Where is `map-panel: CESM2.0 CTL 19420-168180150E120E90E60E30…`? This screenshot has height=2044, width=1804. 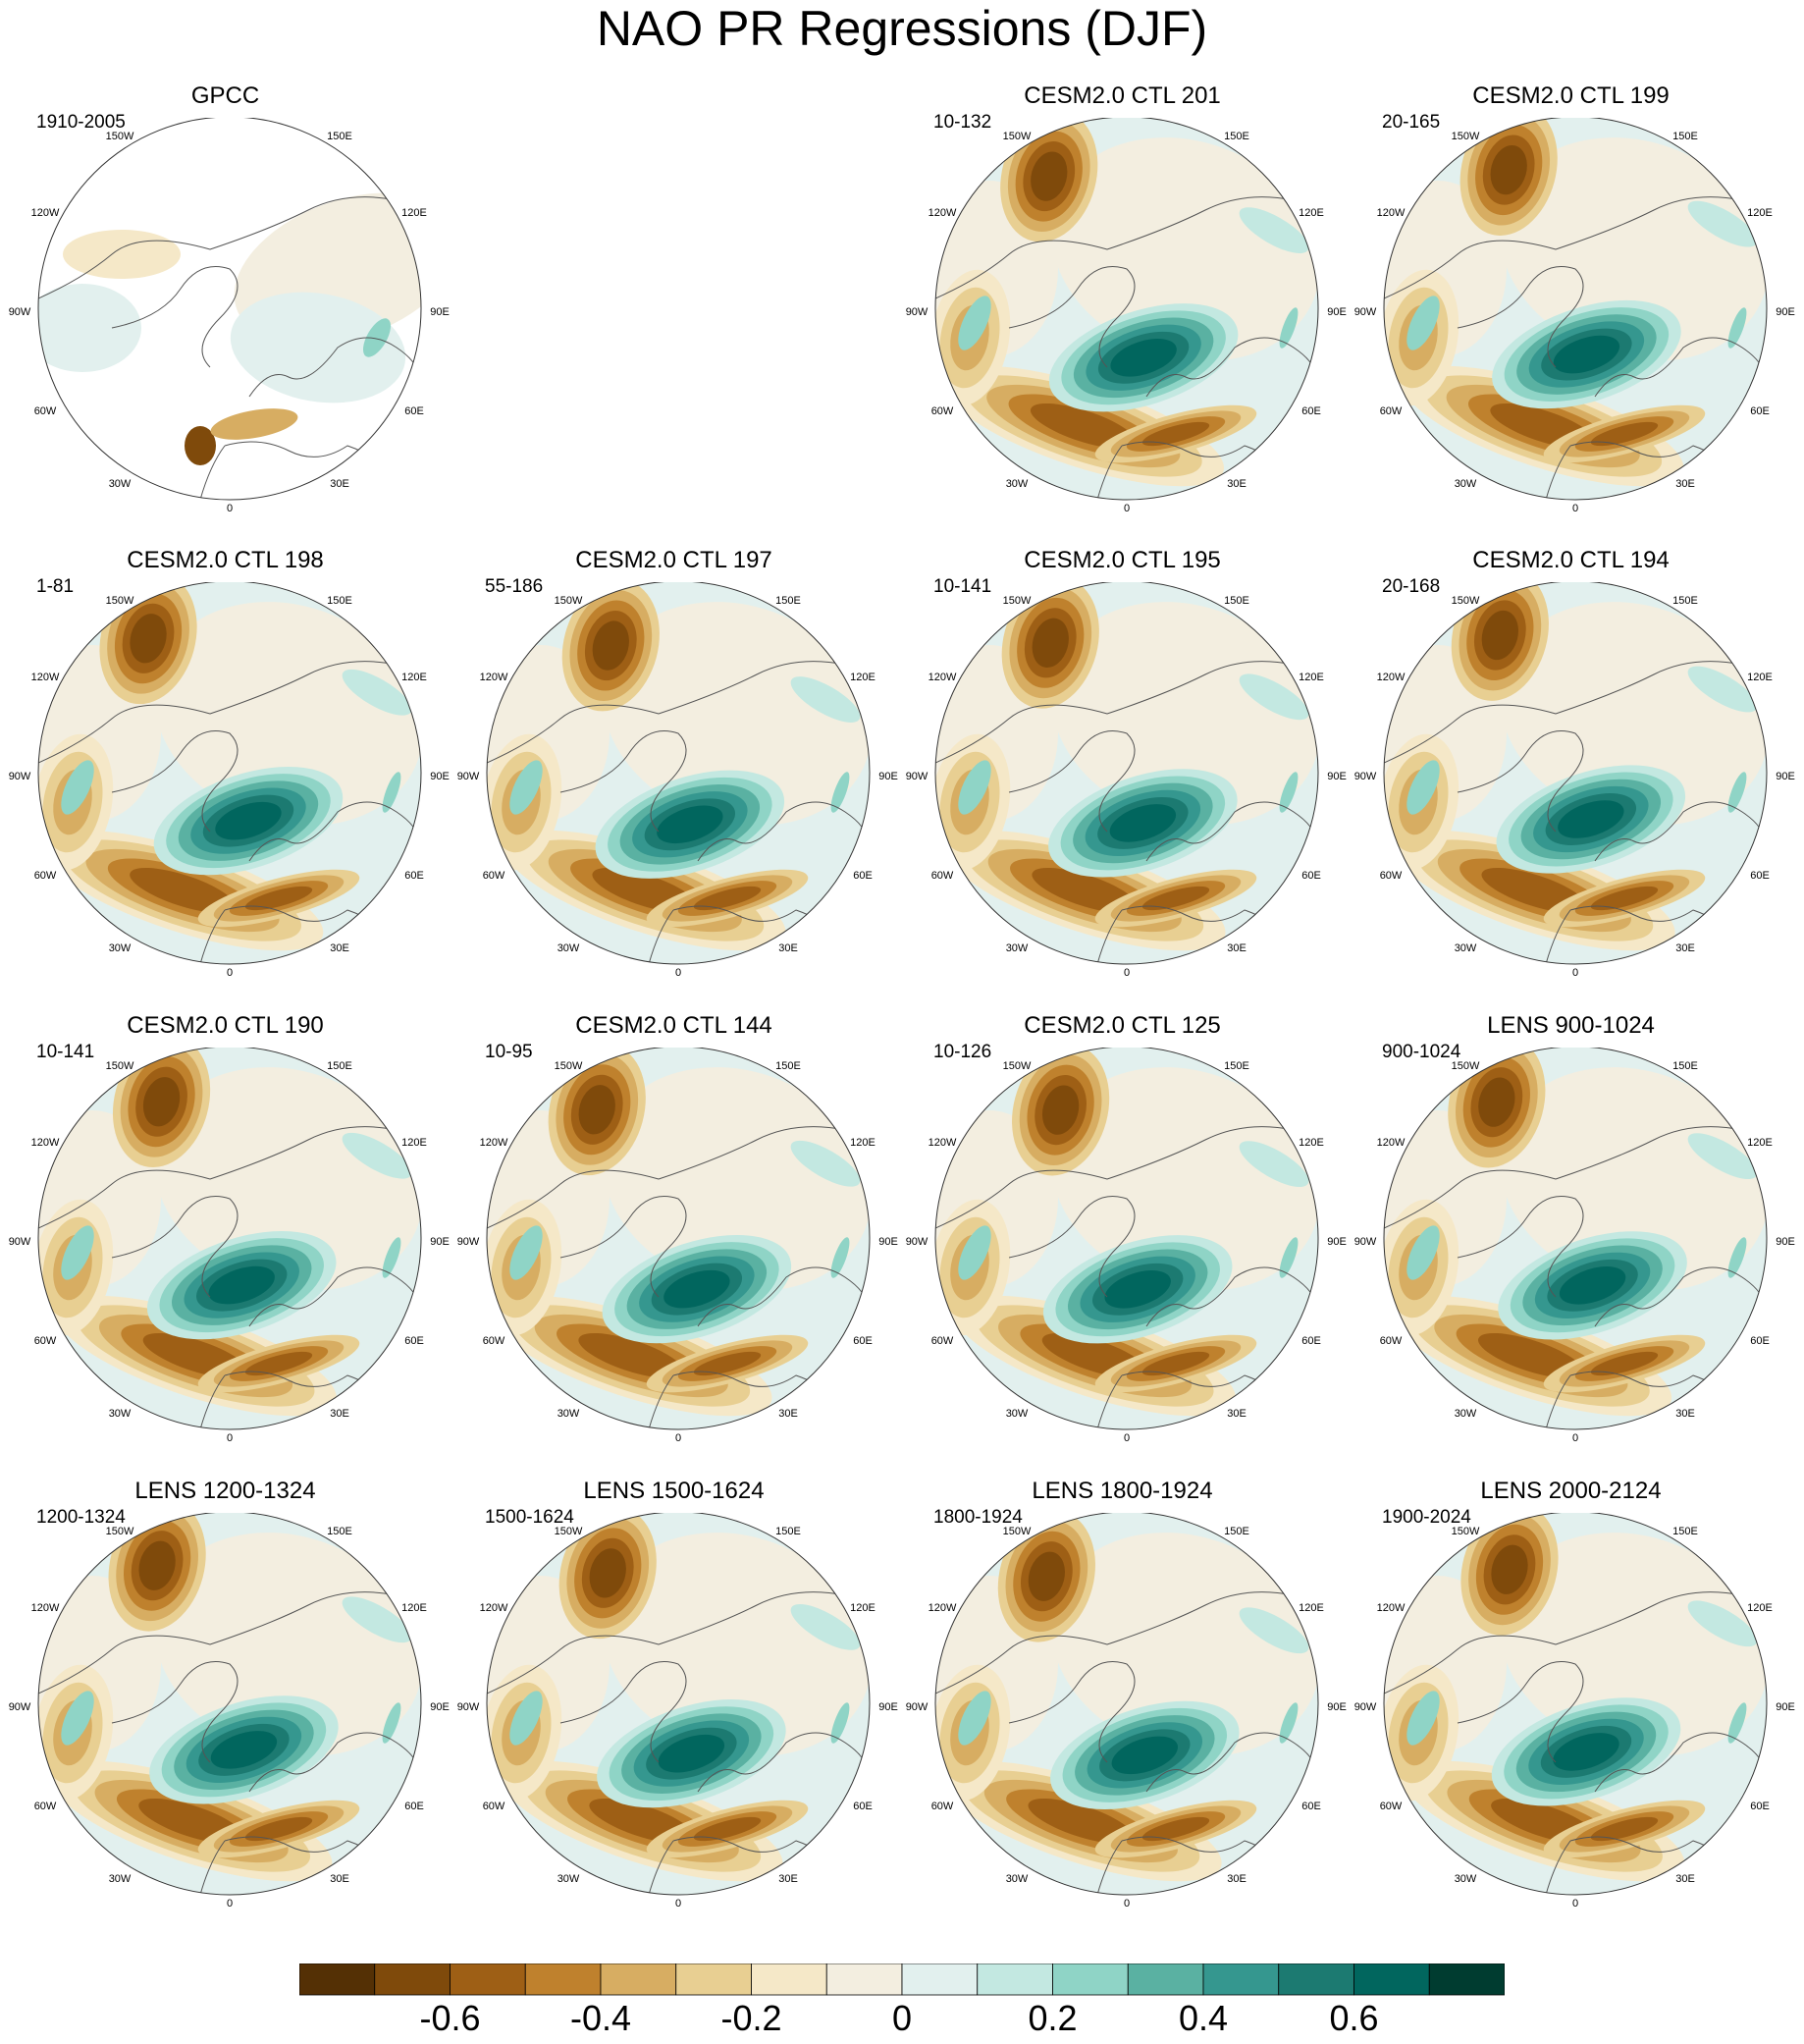
map-panel: CESM2.0 CTL 19420-168180150E120E90E60E30… is located at coordinates (1571, 775).